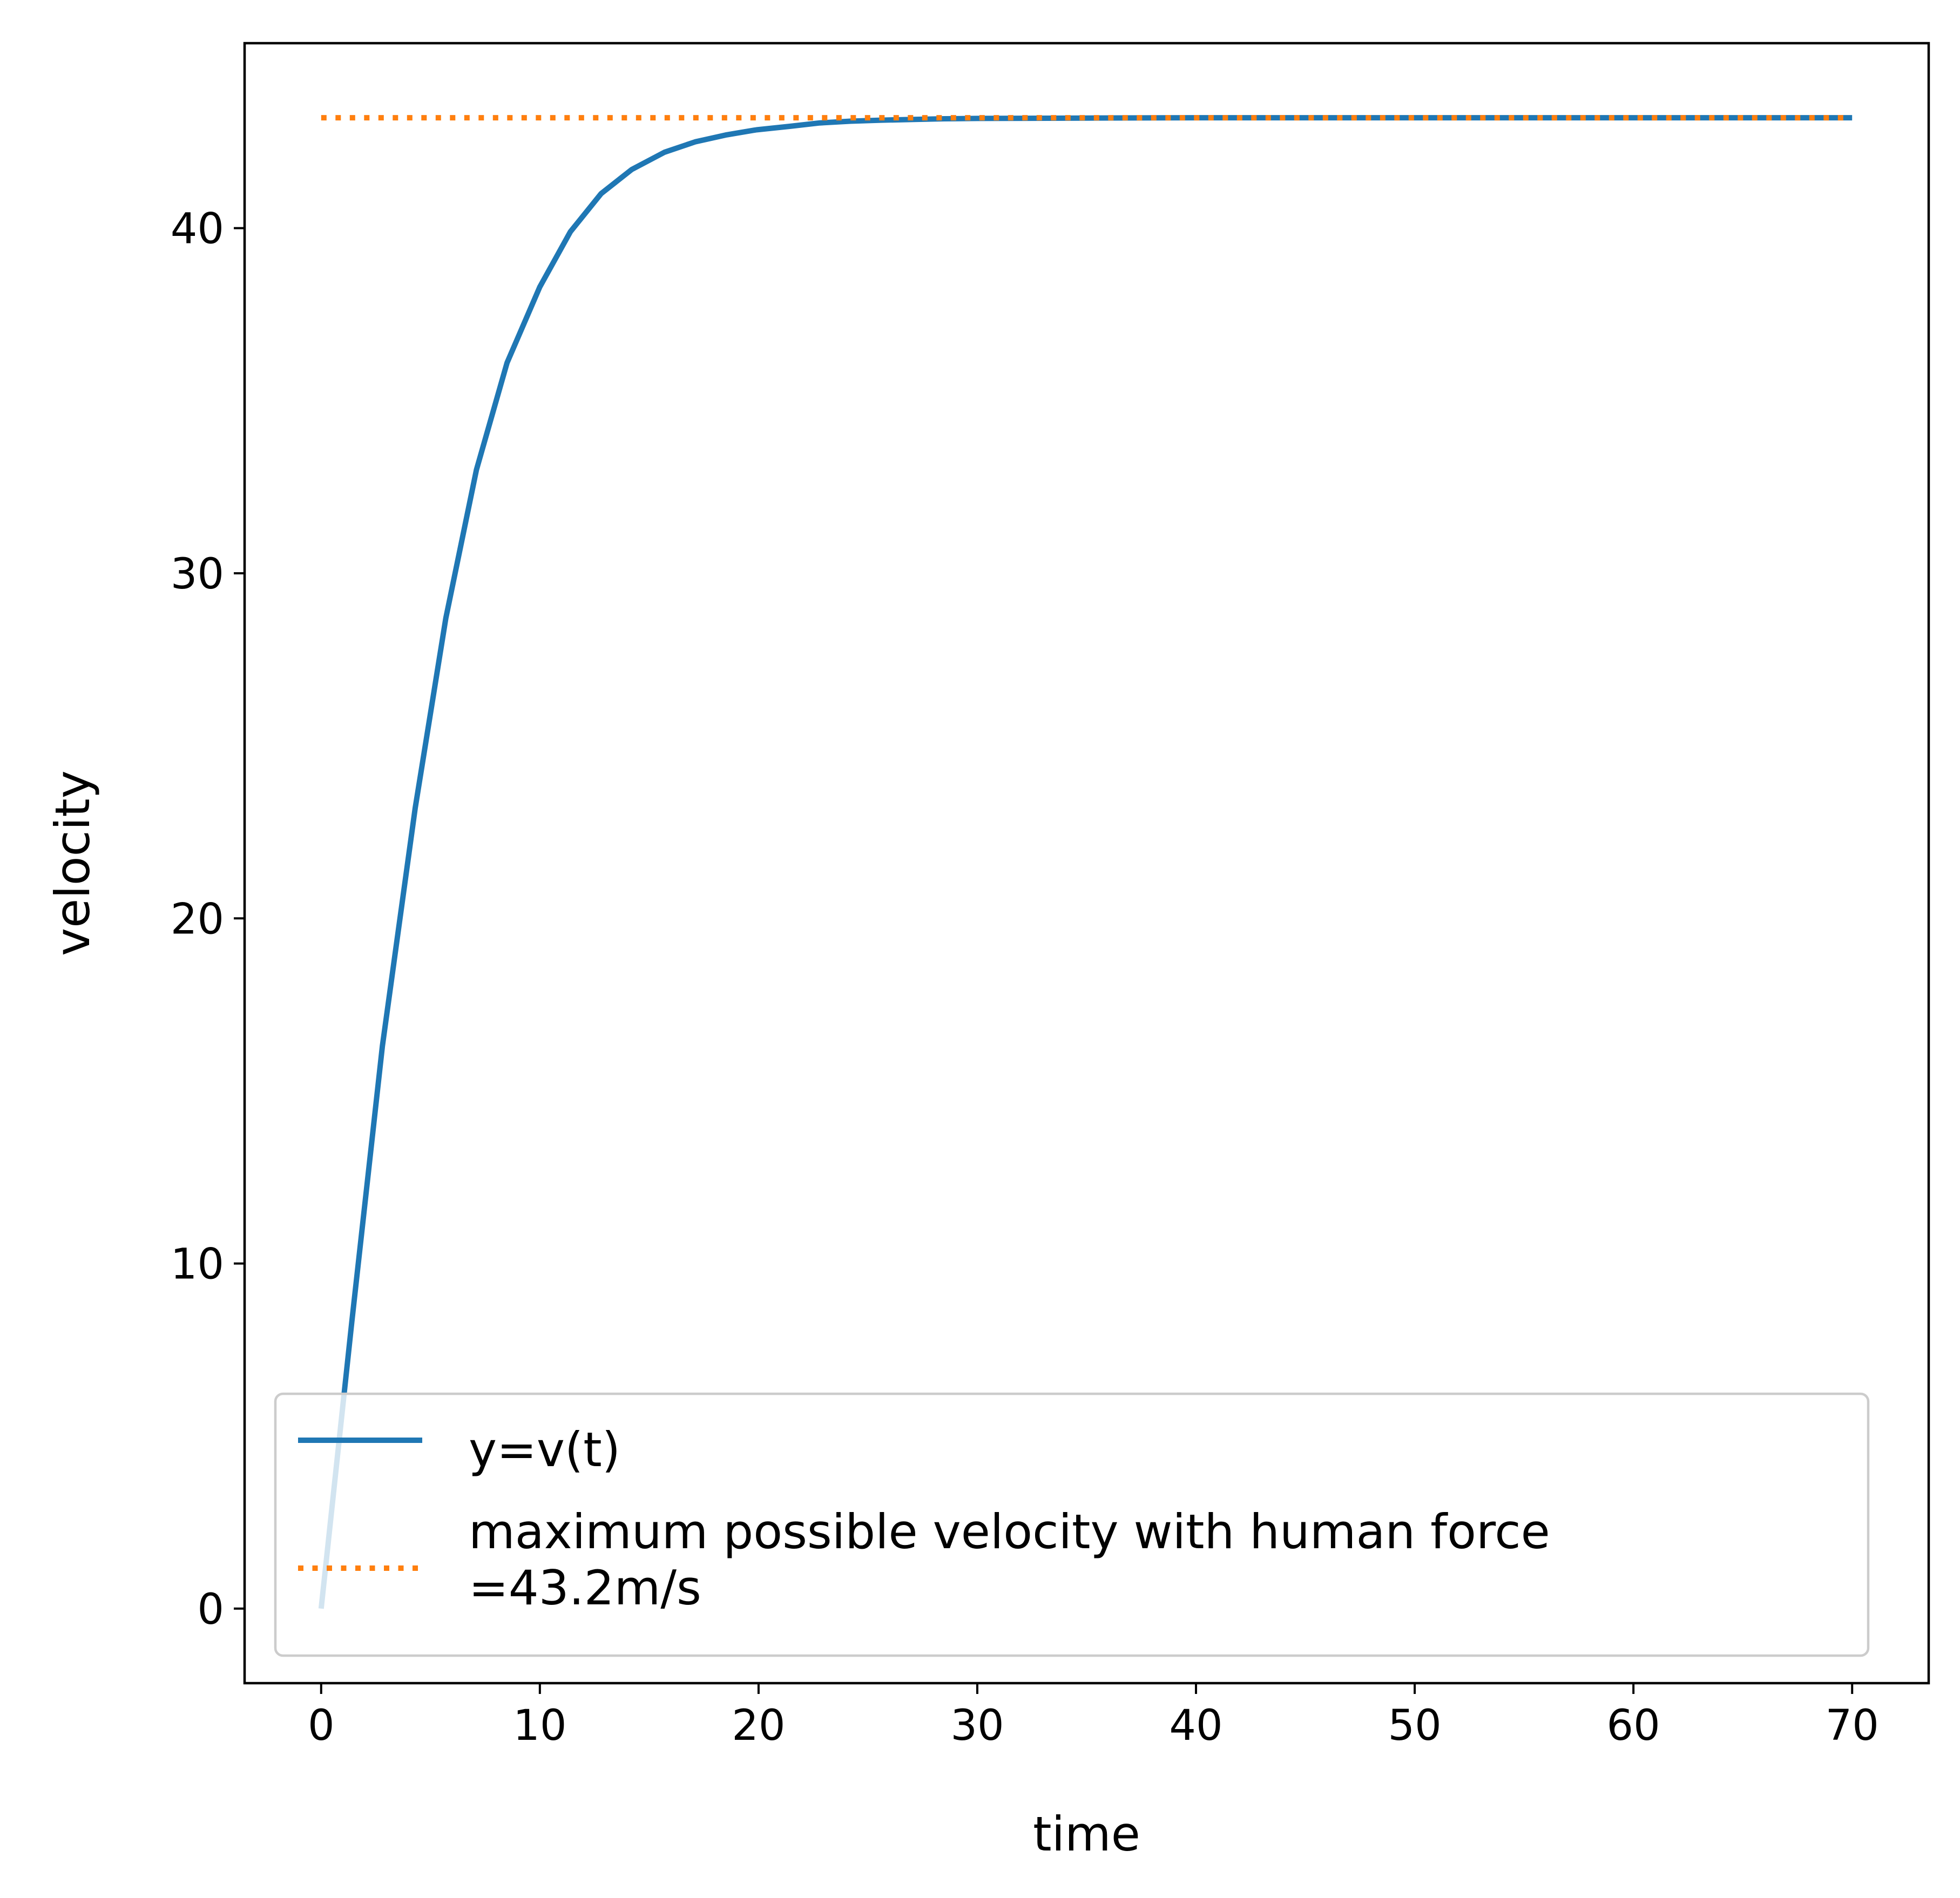 The width and height of the screenshot is (1960, 1898). What do you see at coordinates (1086, 1834) in the screenshot?
I see `x-axis-label: time` at bounding box center [1086, 1834].